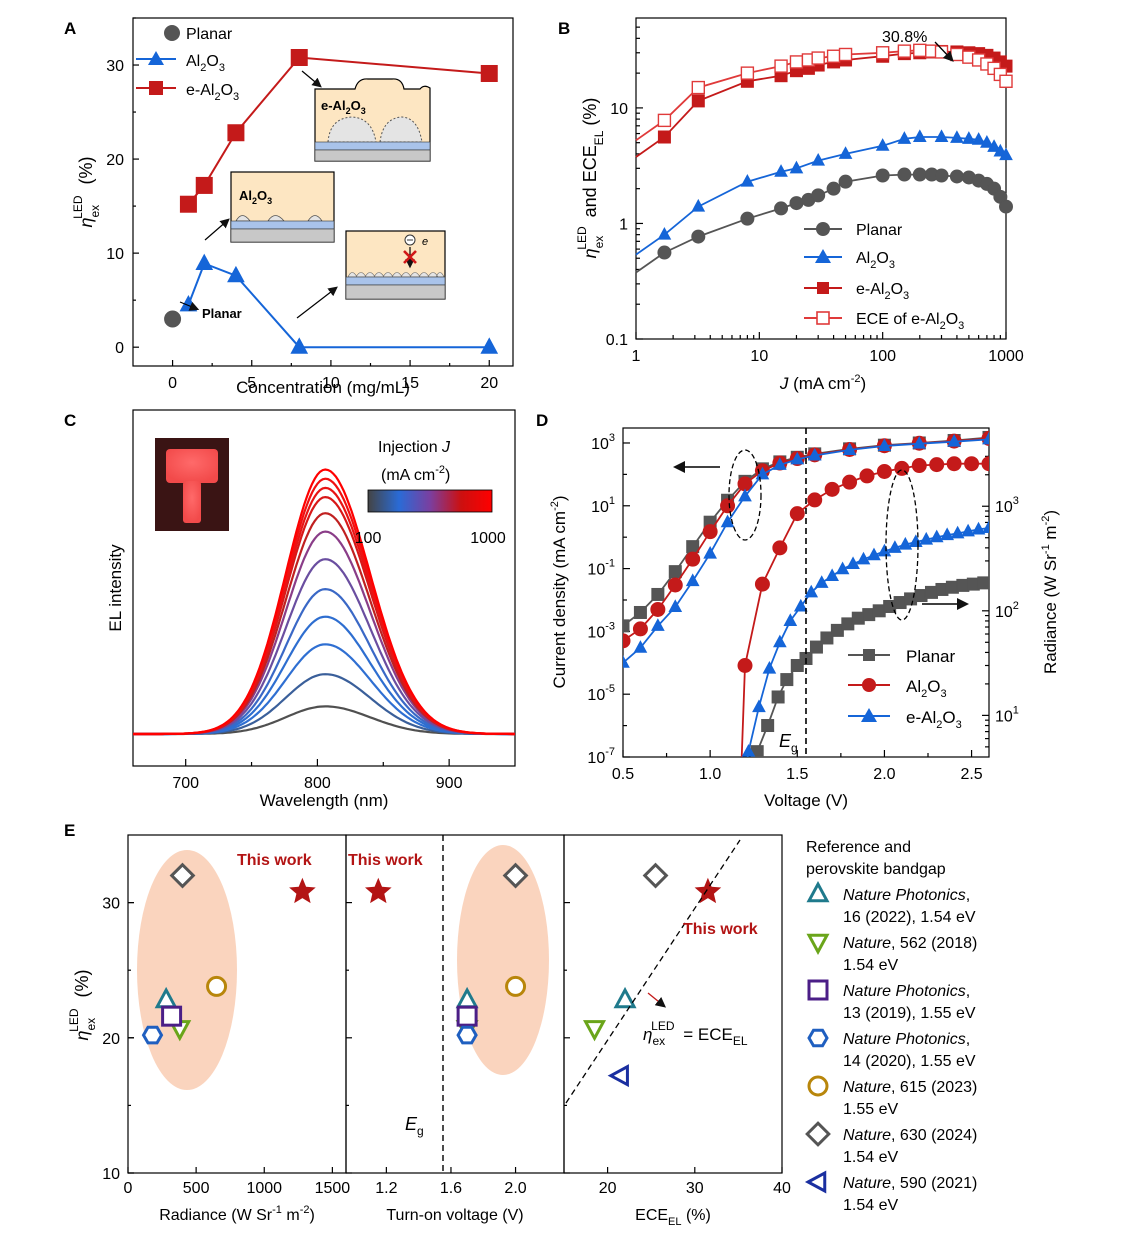 The width and height of the screenshot is (1122, 1248). What do you see at coordinates (70, 28) in the screenshot?
I see `panel-label-a: A` at bounding box center [70, 28].